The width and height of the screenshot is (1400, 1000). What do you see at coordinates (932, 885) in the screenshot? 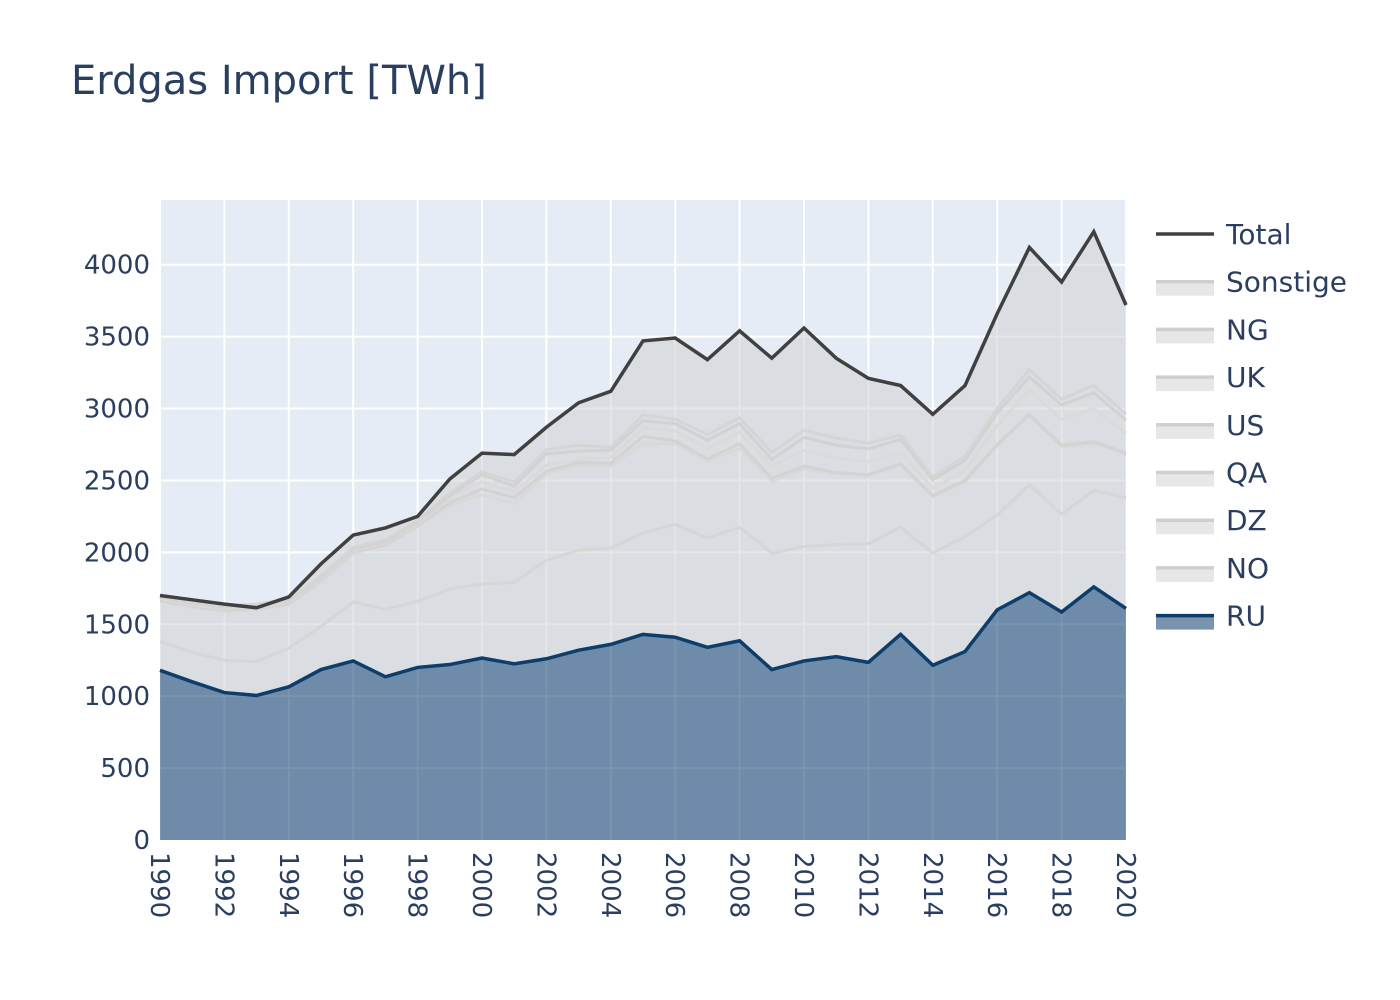
I see `x-tick-label: 2014` at bounding box center [932, 885].